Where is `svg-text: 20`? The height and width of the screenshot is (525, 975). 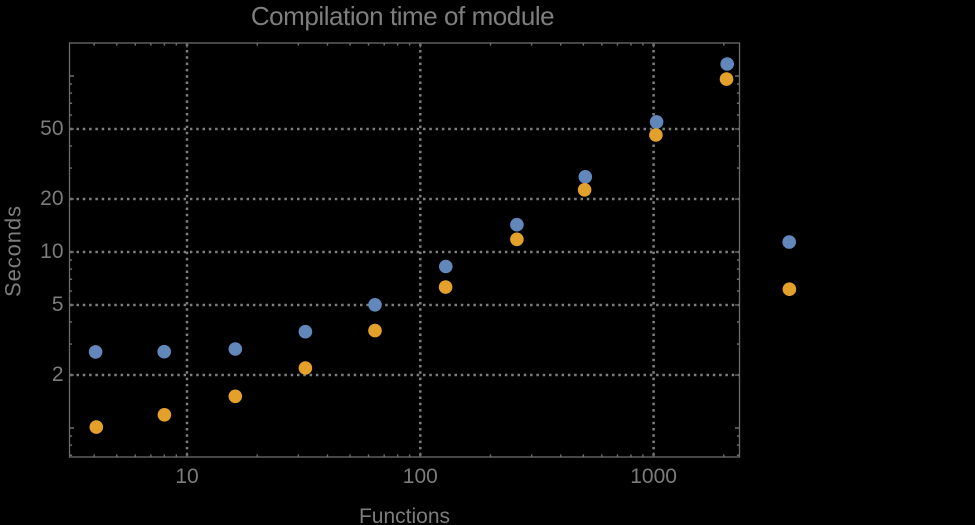
svg-text: 20 is located at coordinates (51, 198).